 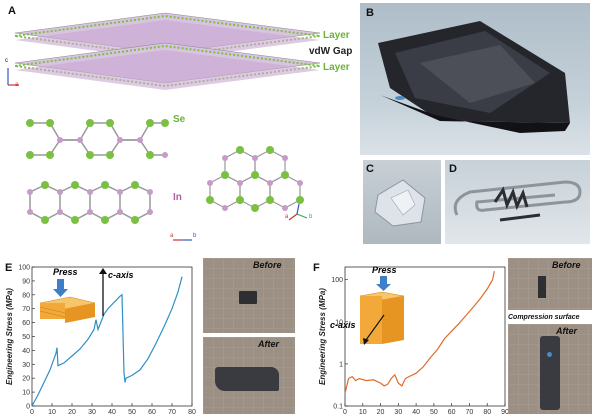 What do you see at coordinates (9, 268) in the screenshot?
I see `panel-label-e: E` at bounding box center [9, 268].